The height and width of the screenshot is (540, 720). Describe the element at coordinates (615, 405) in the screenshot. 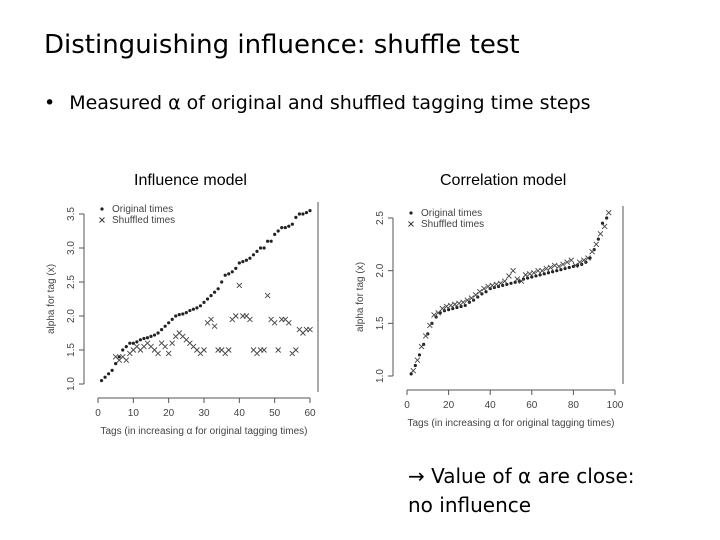

I see `x-tick-label: 100` at that location.